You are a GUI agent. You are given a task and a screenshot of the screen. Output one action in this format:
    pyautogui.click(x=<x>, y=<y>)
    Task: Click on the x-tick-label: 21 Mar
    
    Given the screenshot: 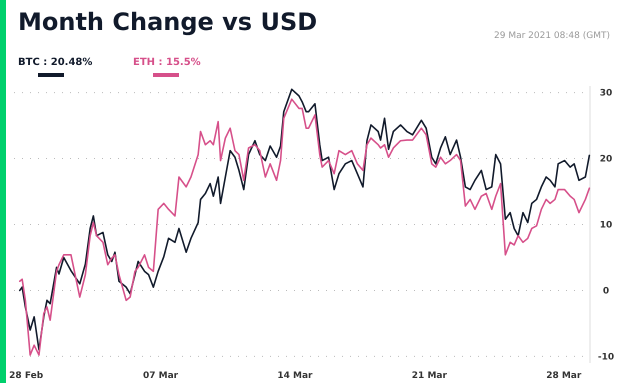 What is the action you would take?
    pyautogui.click(x=430, y=376)
    